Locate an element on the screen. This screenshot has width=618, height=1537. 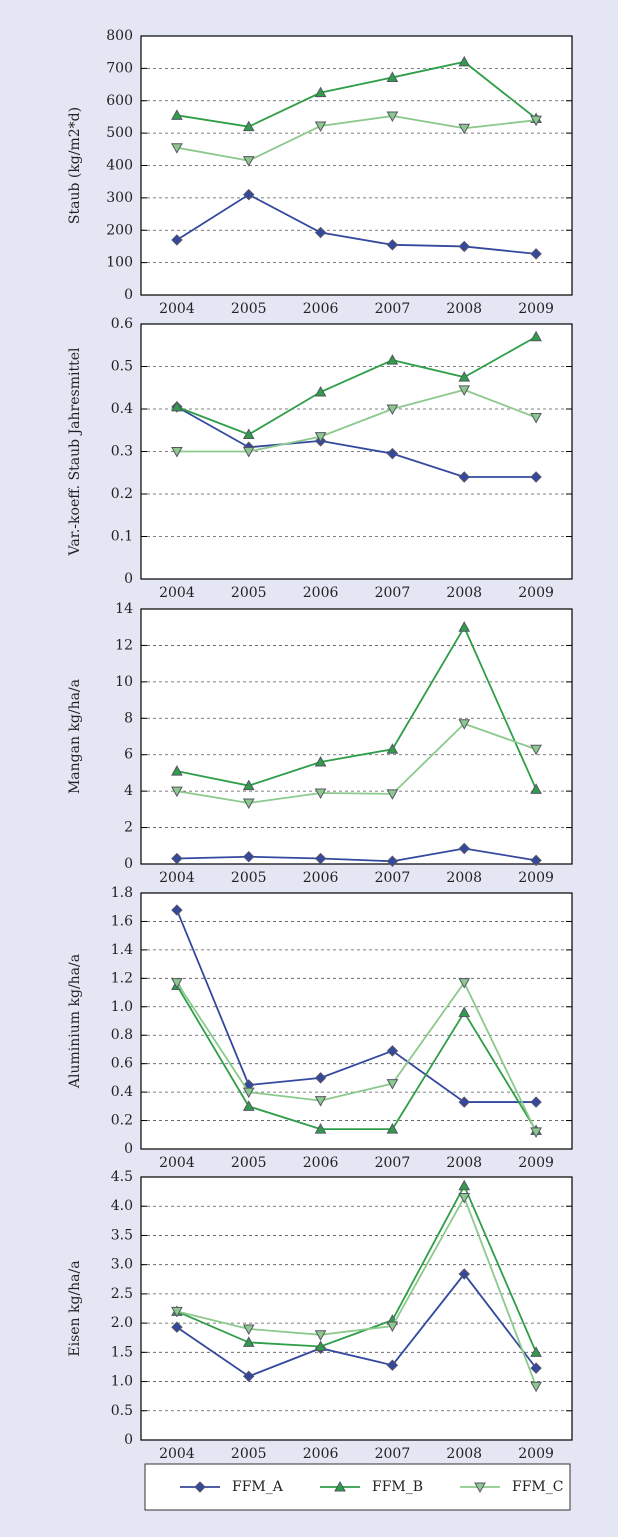
y-axis-label: Aluminium kg/ha/a is located at coordinates (75, 1021).